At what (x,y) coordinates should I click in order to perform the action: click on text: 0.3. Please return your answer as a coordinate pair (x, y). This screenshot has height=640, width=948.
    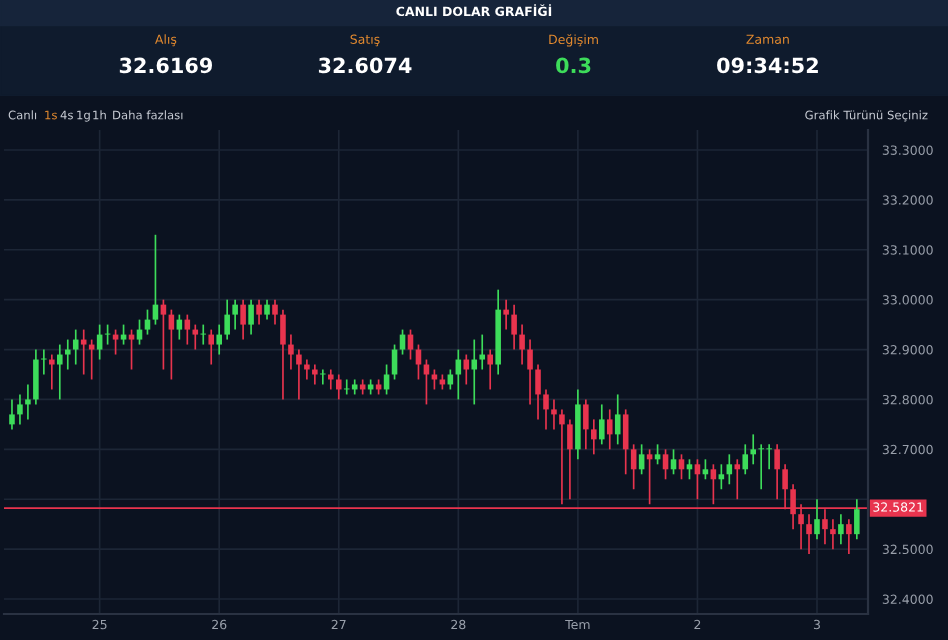
    Looking at the image, I should click on (573, 65).